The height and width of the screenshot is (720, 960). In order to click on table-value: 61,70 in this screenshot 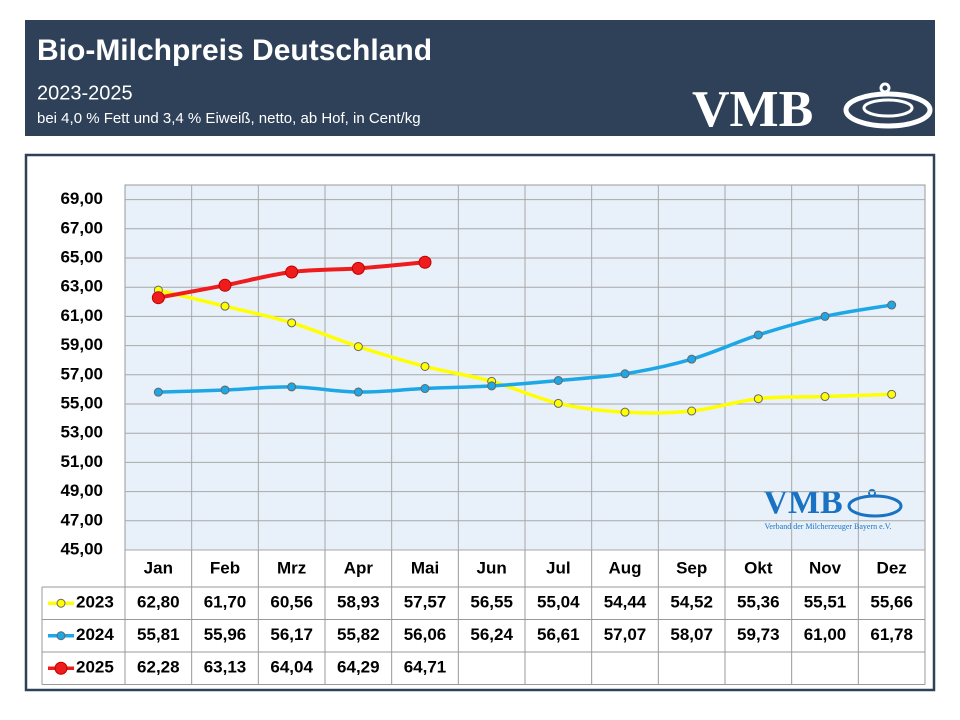, I will do `click(225, 602)`.